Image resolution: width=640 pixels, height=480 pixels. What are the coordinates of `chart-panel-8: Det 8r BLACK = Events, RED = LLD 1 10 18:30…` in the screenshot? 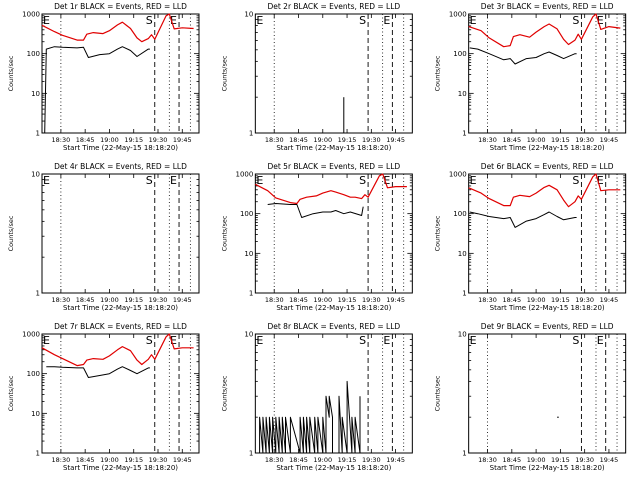 It's located at (316, 397).